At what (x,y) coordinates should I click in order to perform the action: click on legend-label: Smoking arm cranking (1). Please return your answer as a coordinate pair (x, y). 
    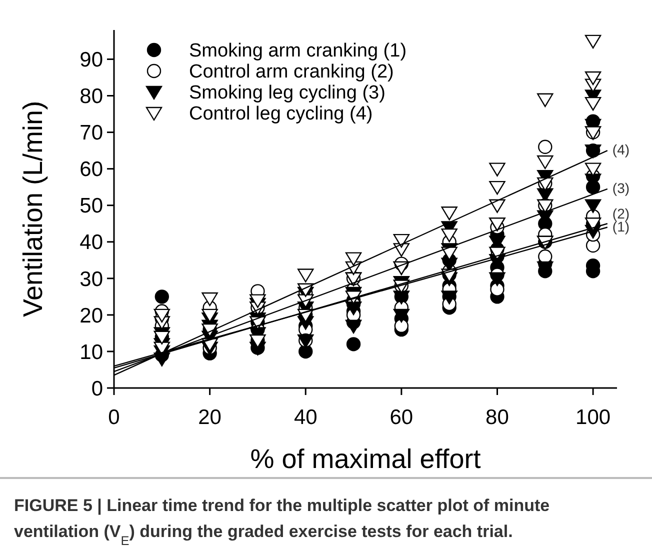
    Looking at the image, I should click on (298, 51).